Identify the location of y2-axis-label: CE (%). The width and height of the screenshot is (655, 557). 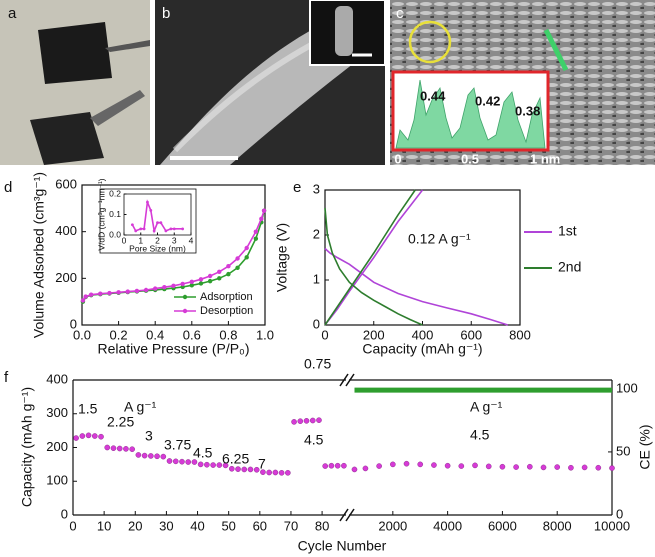
(645, 446).